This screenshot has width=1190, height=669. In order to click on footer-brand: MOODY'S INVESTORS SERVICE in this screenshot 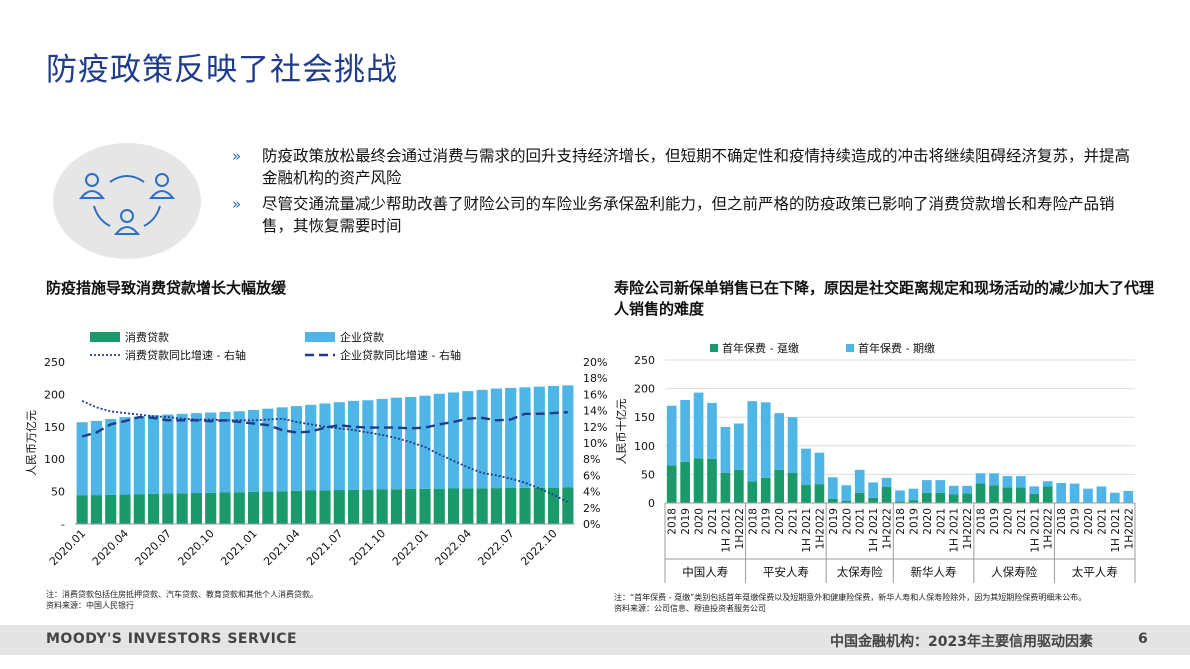, I will do `click(172, 639)`.